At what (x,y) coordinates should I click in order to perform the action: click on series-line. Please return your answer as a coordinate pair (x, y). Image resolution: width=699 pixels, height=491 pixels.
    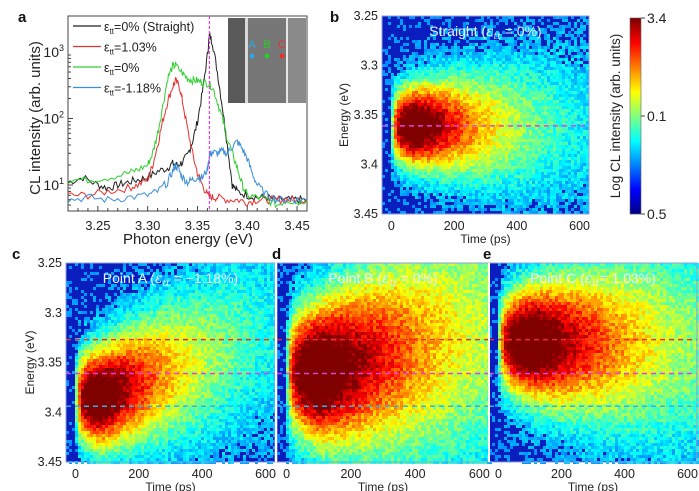
    Looking at the image, I should click on (187, 172).